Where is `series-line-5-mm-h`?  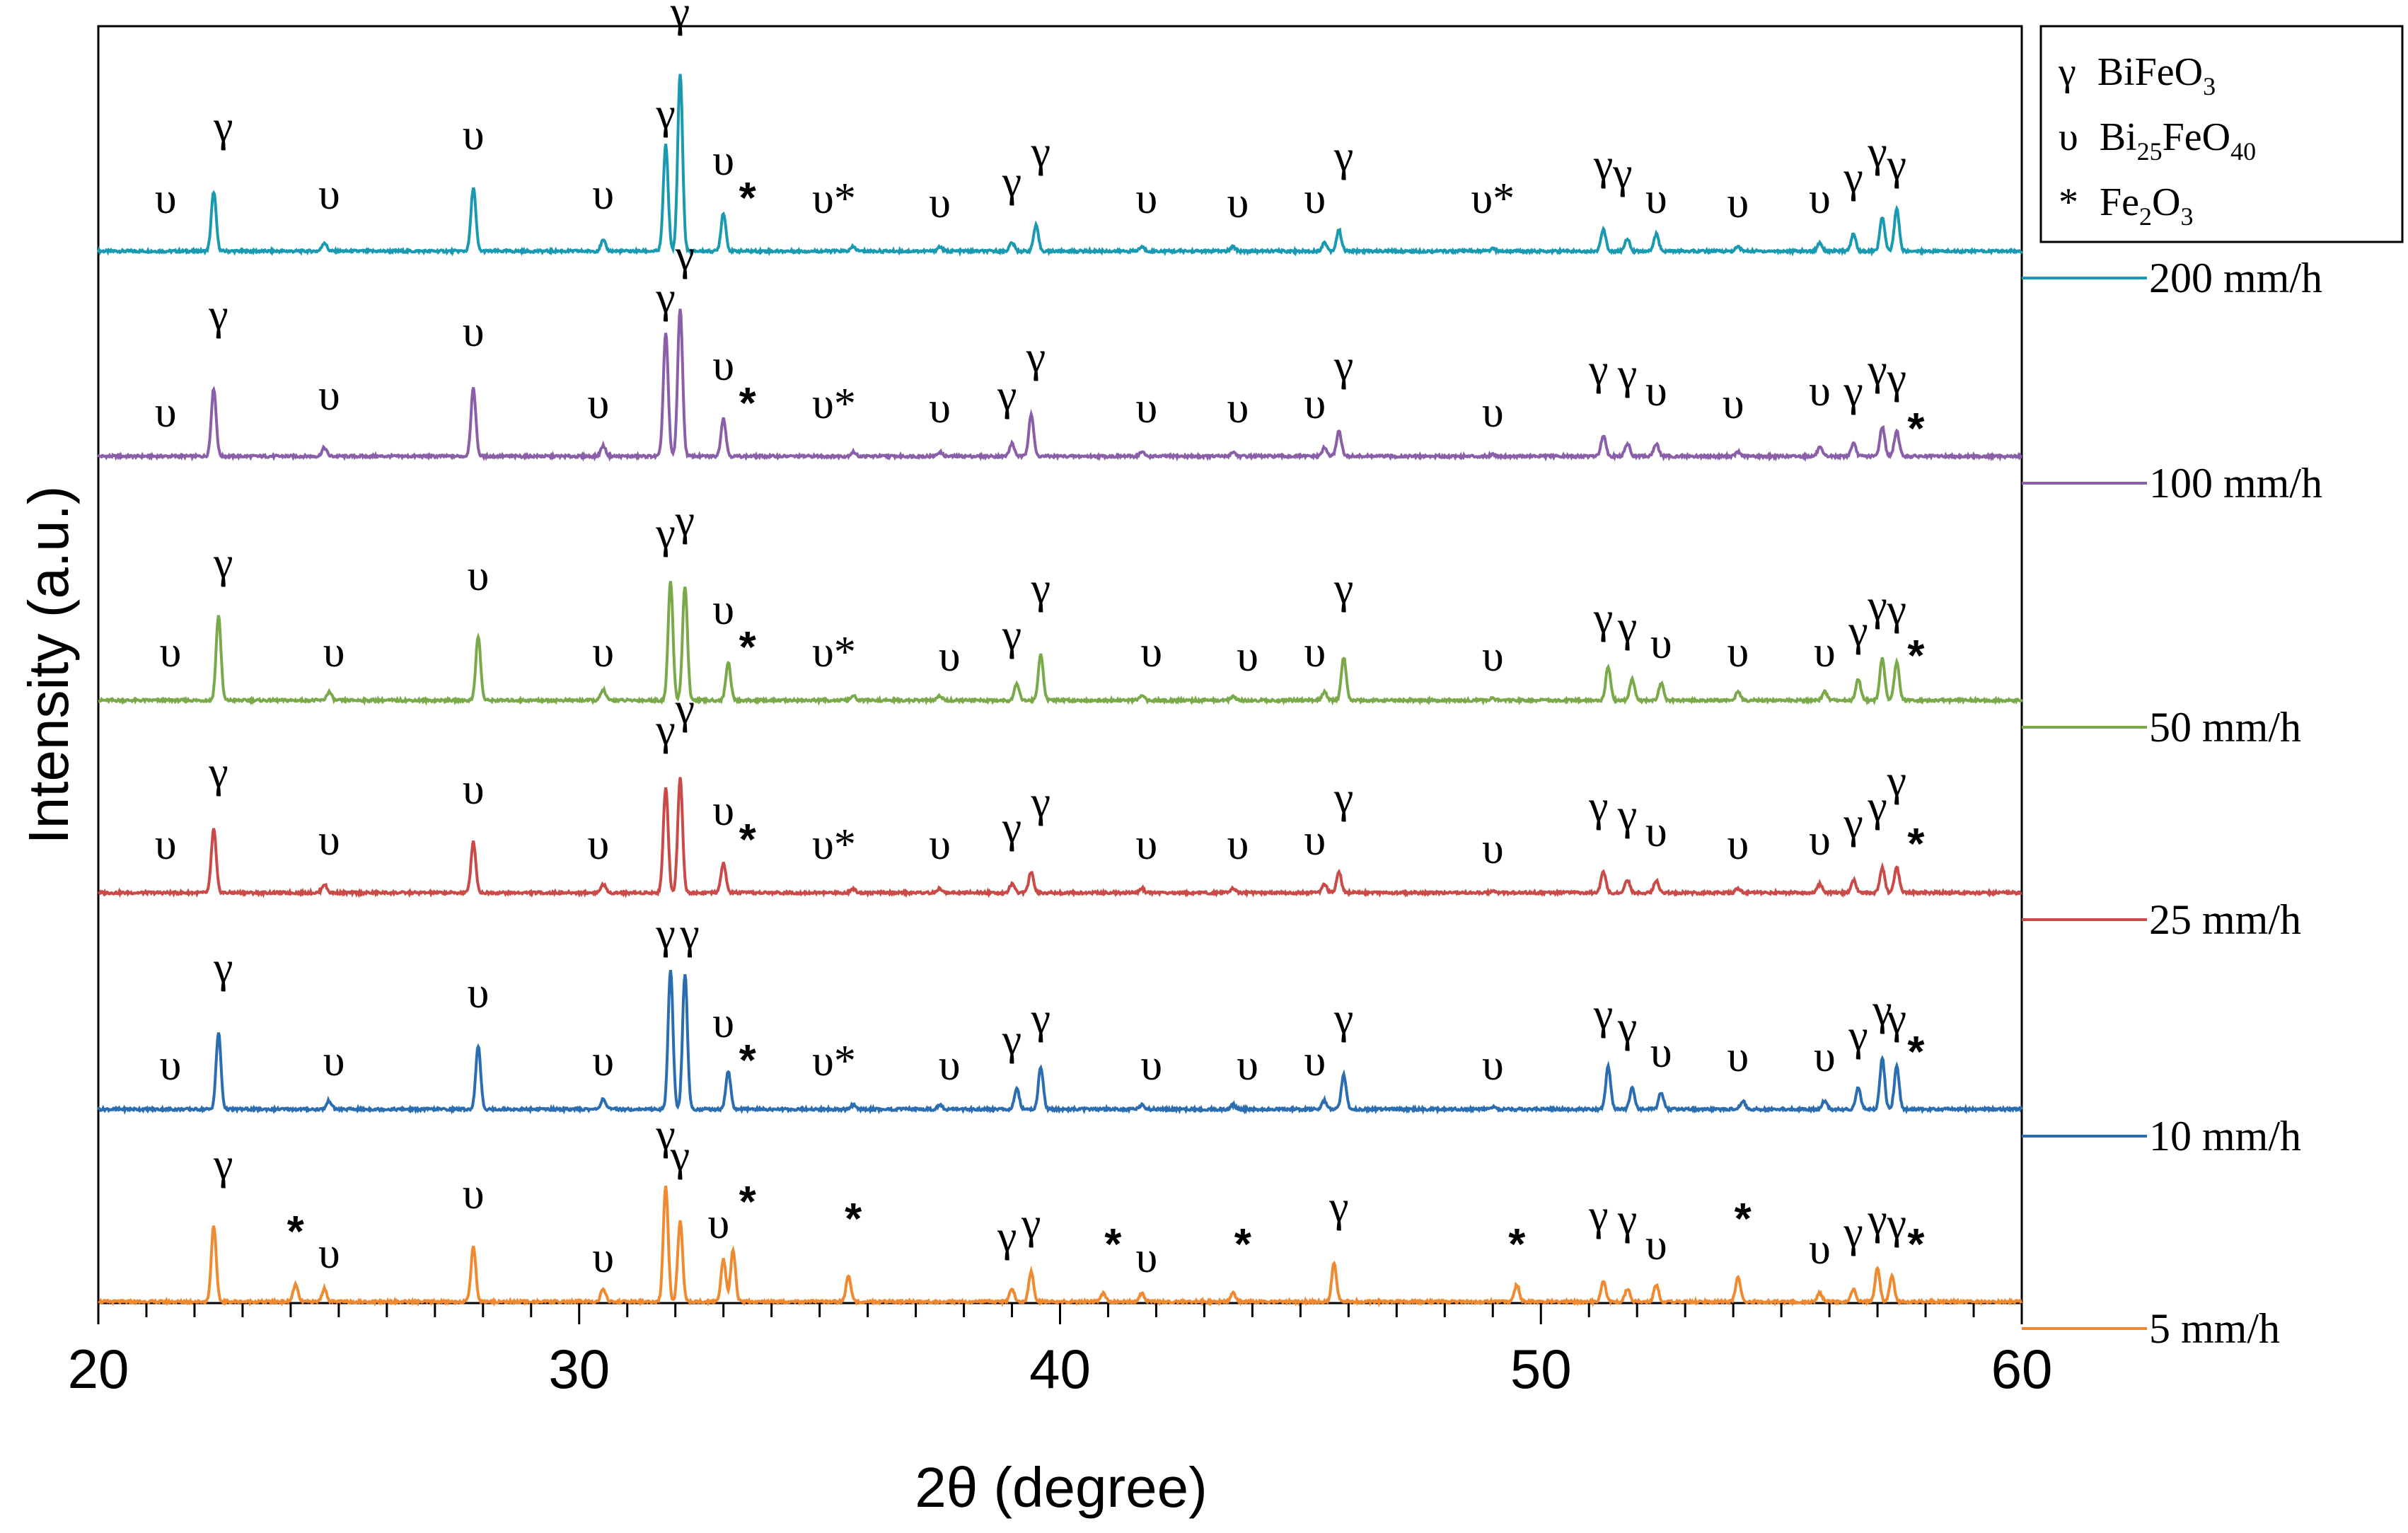
series-line-5-mm-h is located at coordinates (1060, 1247).